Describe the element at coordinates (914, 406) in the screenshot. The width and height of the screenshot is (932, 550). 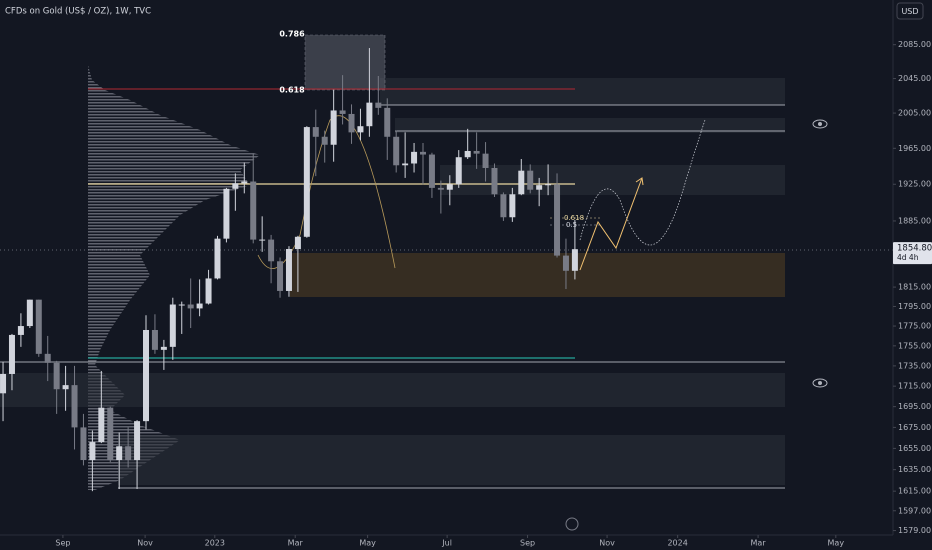
I see `y-tick-label: 1695.00` at that location.